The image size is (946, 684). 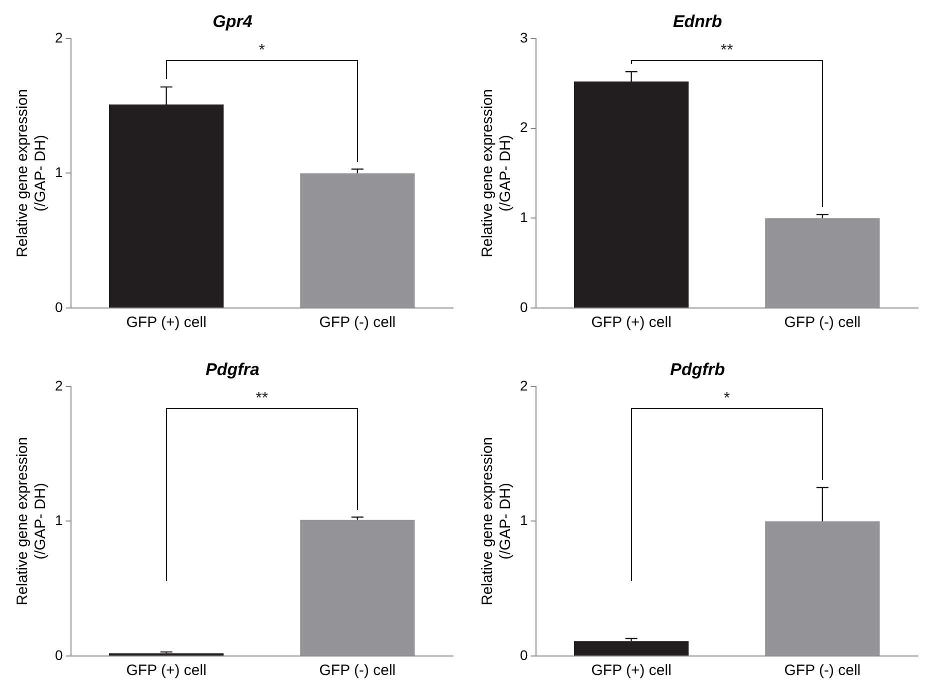 I want to click on chart-title: Ednrb, so click(x=697, y=21).